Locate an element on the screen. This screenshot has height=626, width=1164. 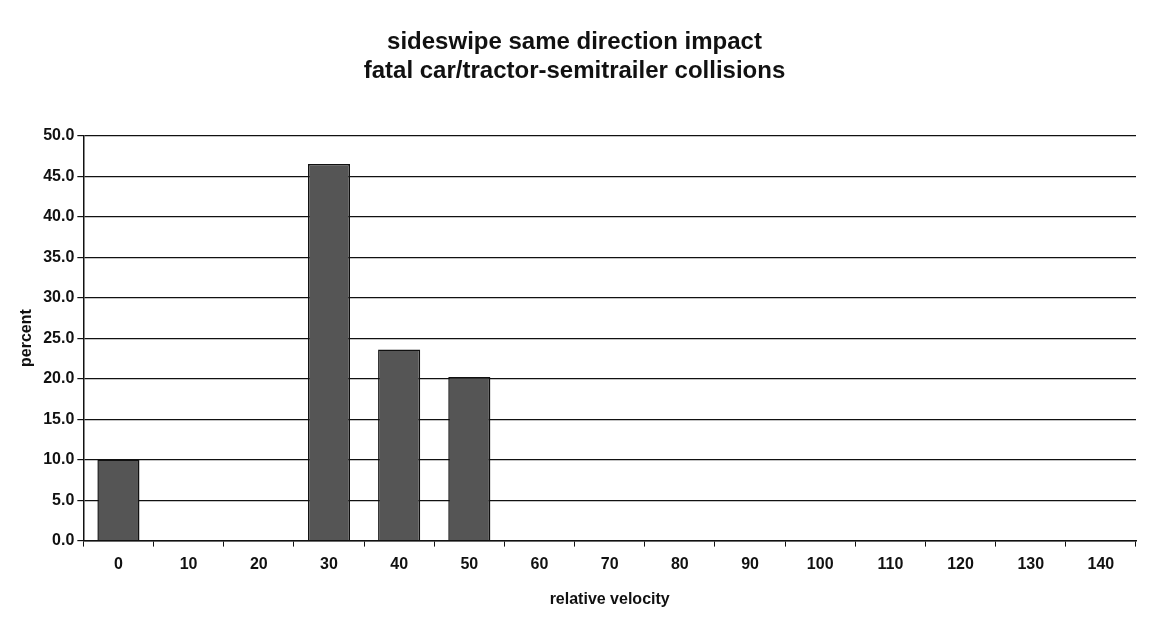
x-tick-label: 0 is located at coordinates (118, 563).